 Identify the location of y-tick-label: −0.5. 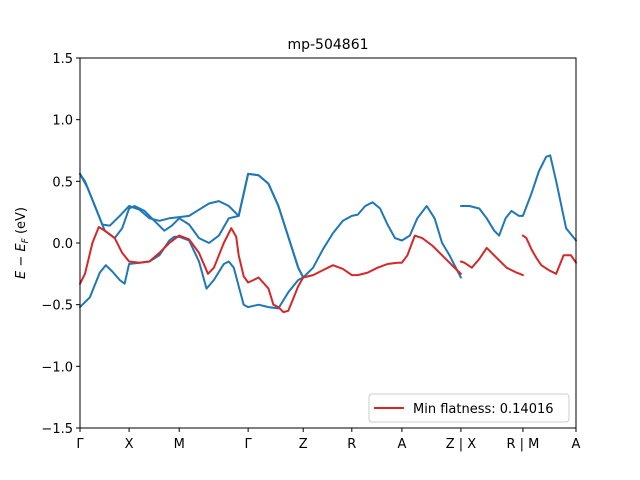
(57, 306).